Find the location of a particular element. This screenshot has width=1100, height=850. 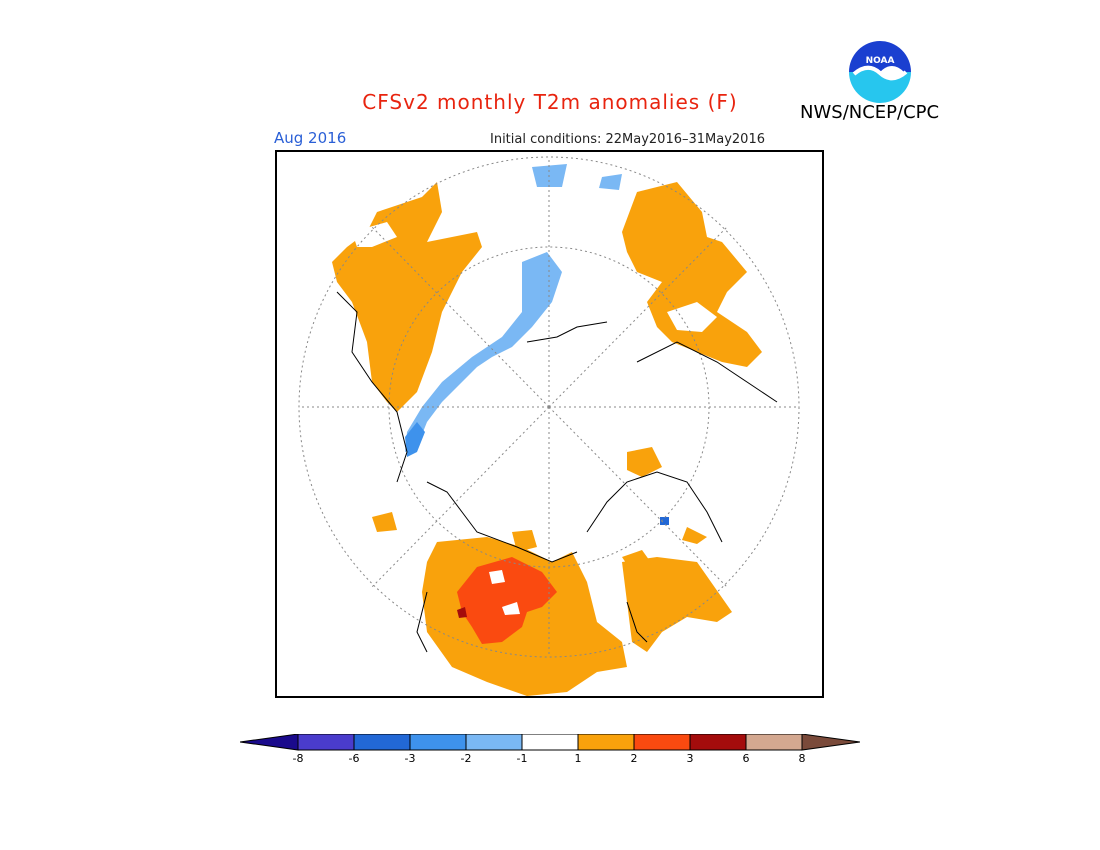

noaa-logo-icon: NOAA is located at coordinates (880, 72).